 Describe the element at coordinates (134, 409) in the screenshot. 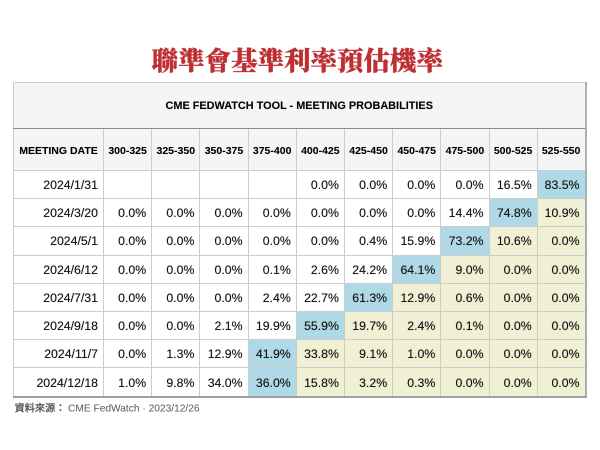

I see `svg-text: CME FedWatch · 2023/12/26` at that location.